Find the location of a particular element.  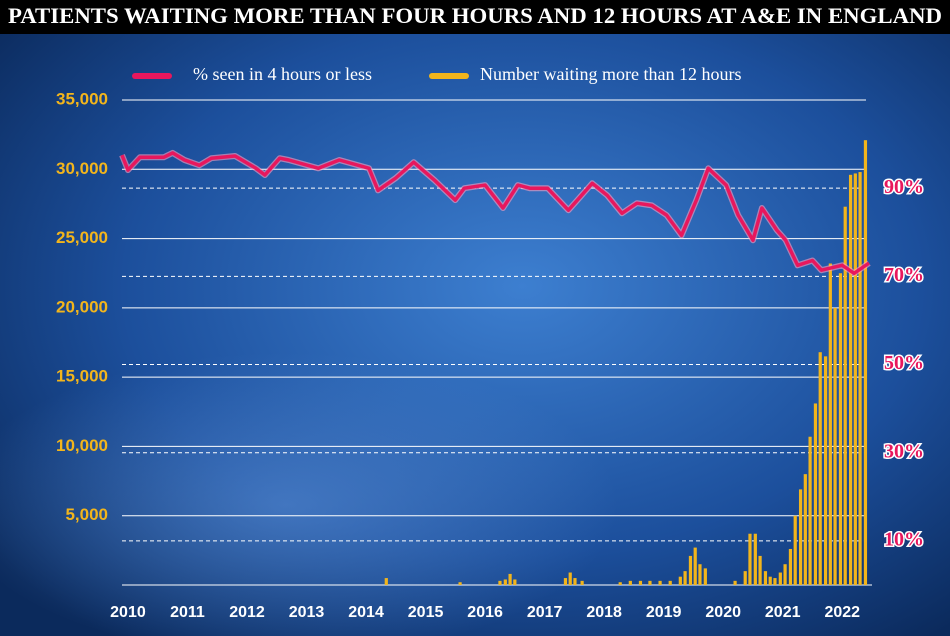

x-tick-label: 2012 is located at coordinates (247, 612).